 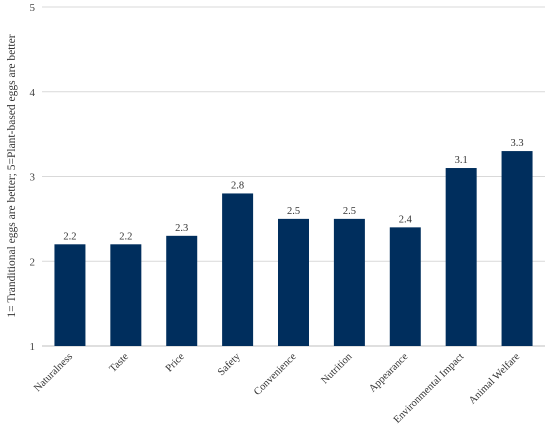 I want to click on x-category-label: Price, so click(x=175, y=362).